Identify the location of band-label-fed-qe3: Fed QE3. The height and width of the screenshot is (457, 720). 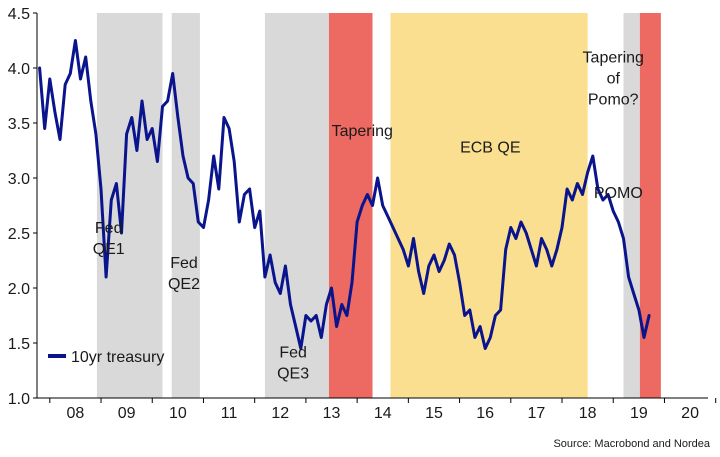
(293, 363).